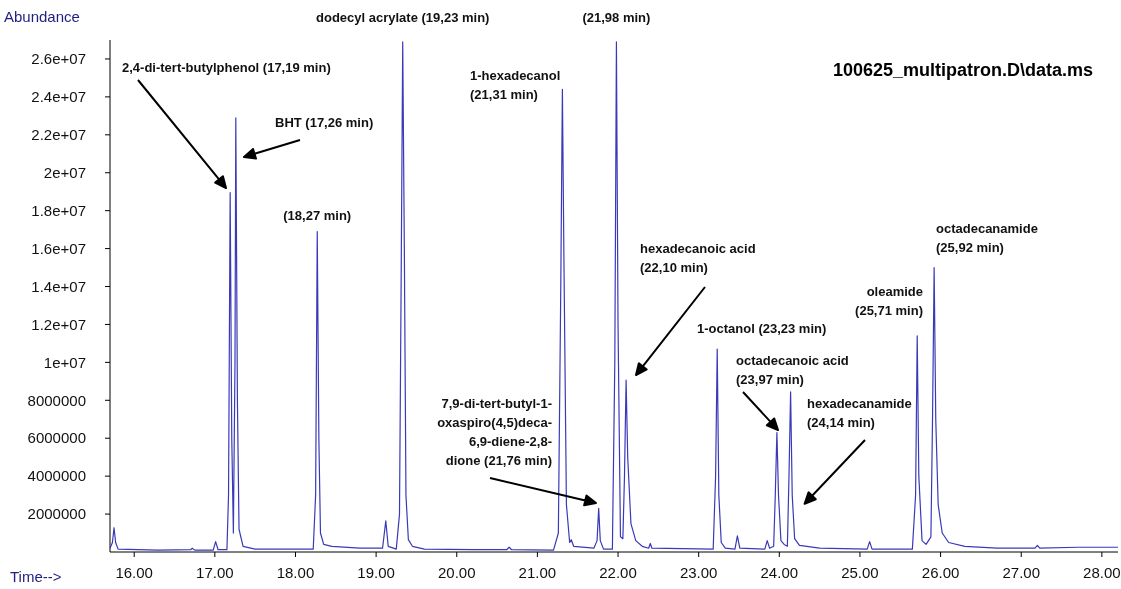 This screenshot has height=589, width=1121. Describe the element at coordinates (1021, 572) in the screenshot. I see `x-tick-label: 27.00` at that location.